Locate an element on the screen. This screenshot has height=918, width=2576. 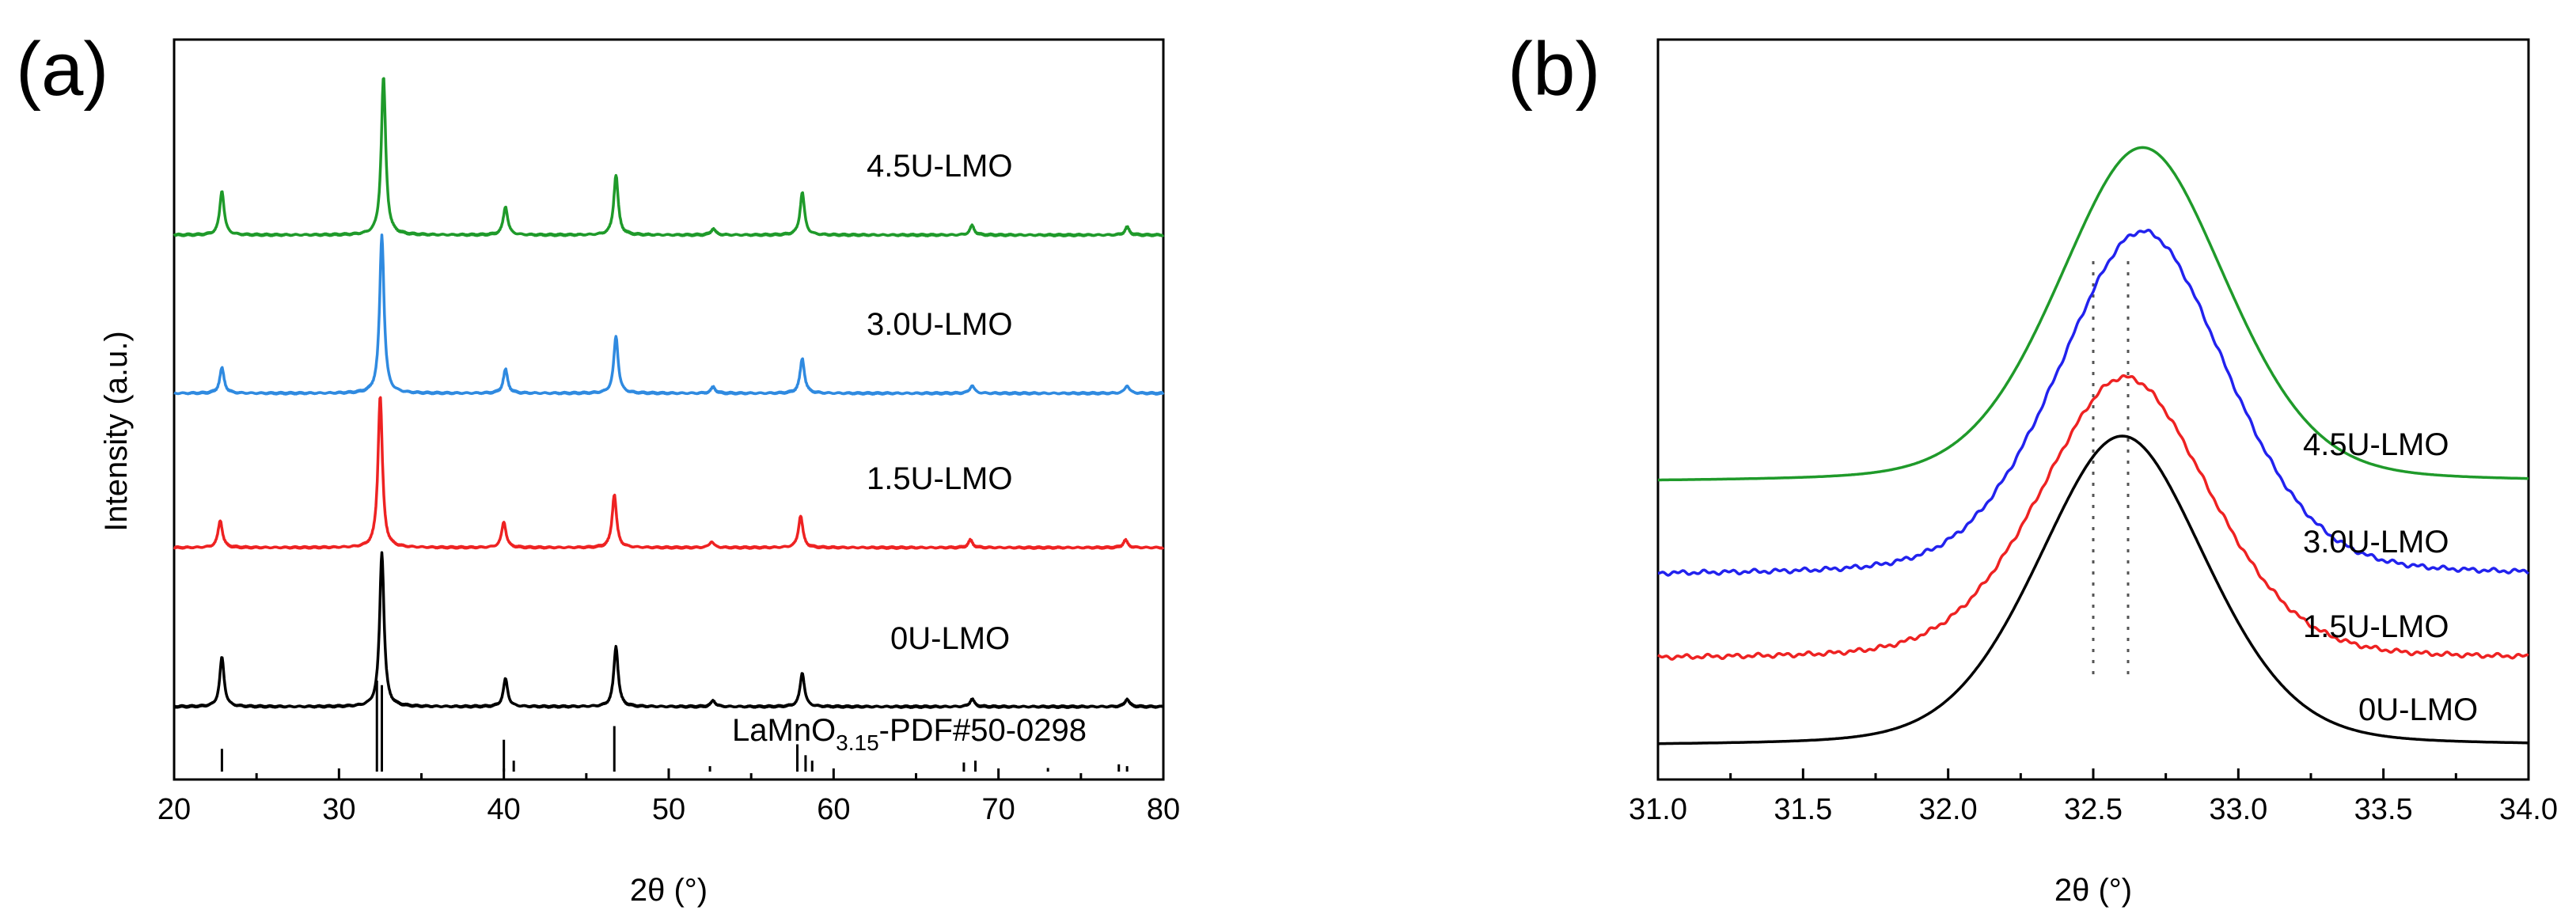
series-label-3.0U-LMO: 3.0U-LMO is located at coordinates (940, 324).